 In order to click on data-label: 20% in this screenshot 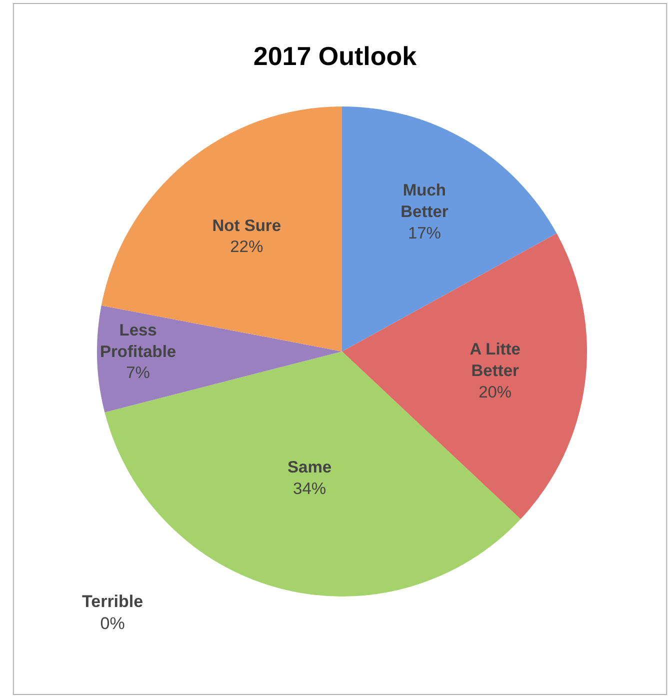, I will do `click(495, 393)`.